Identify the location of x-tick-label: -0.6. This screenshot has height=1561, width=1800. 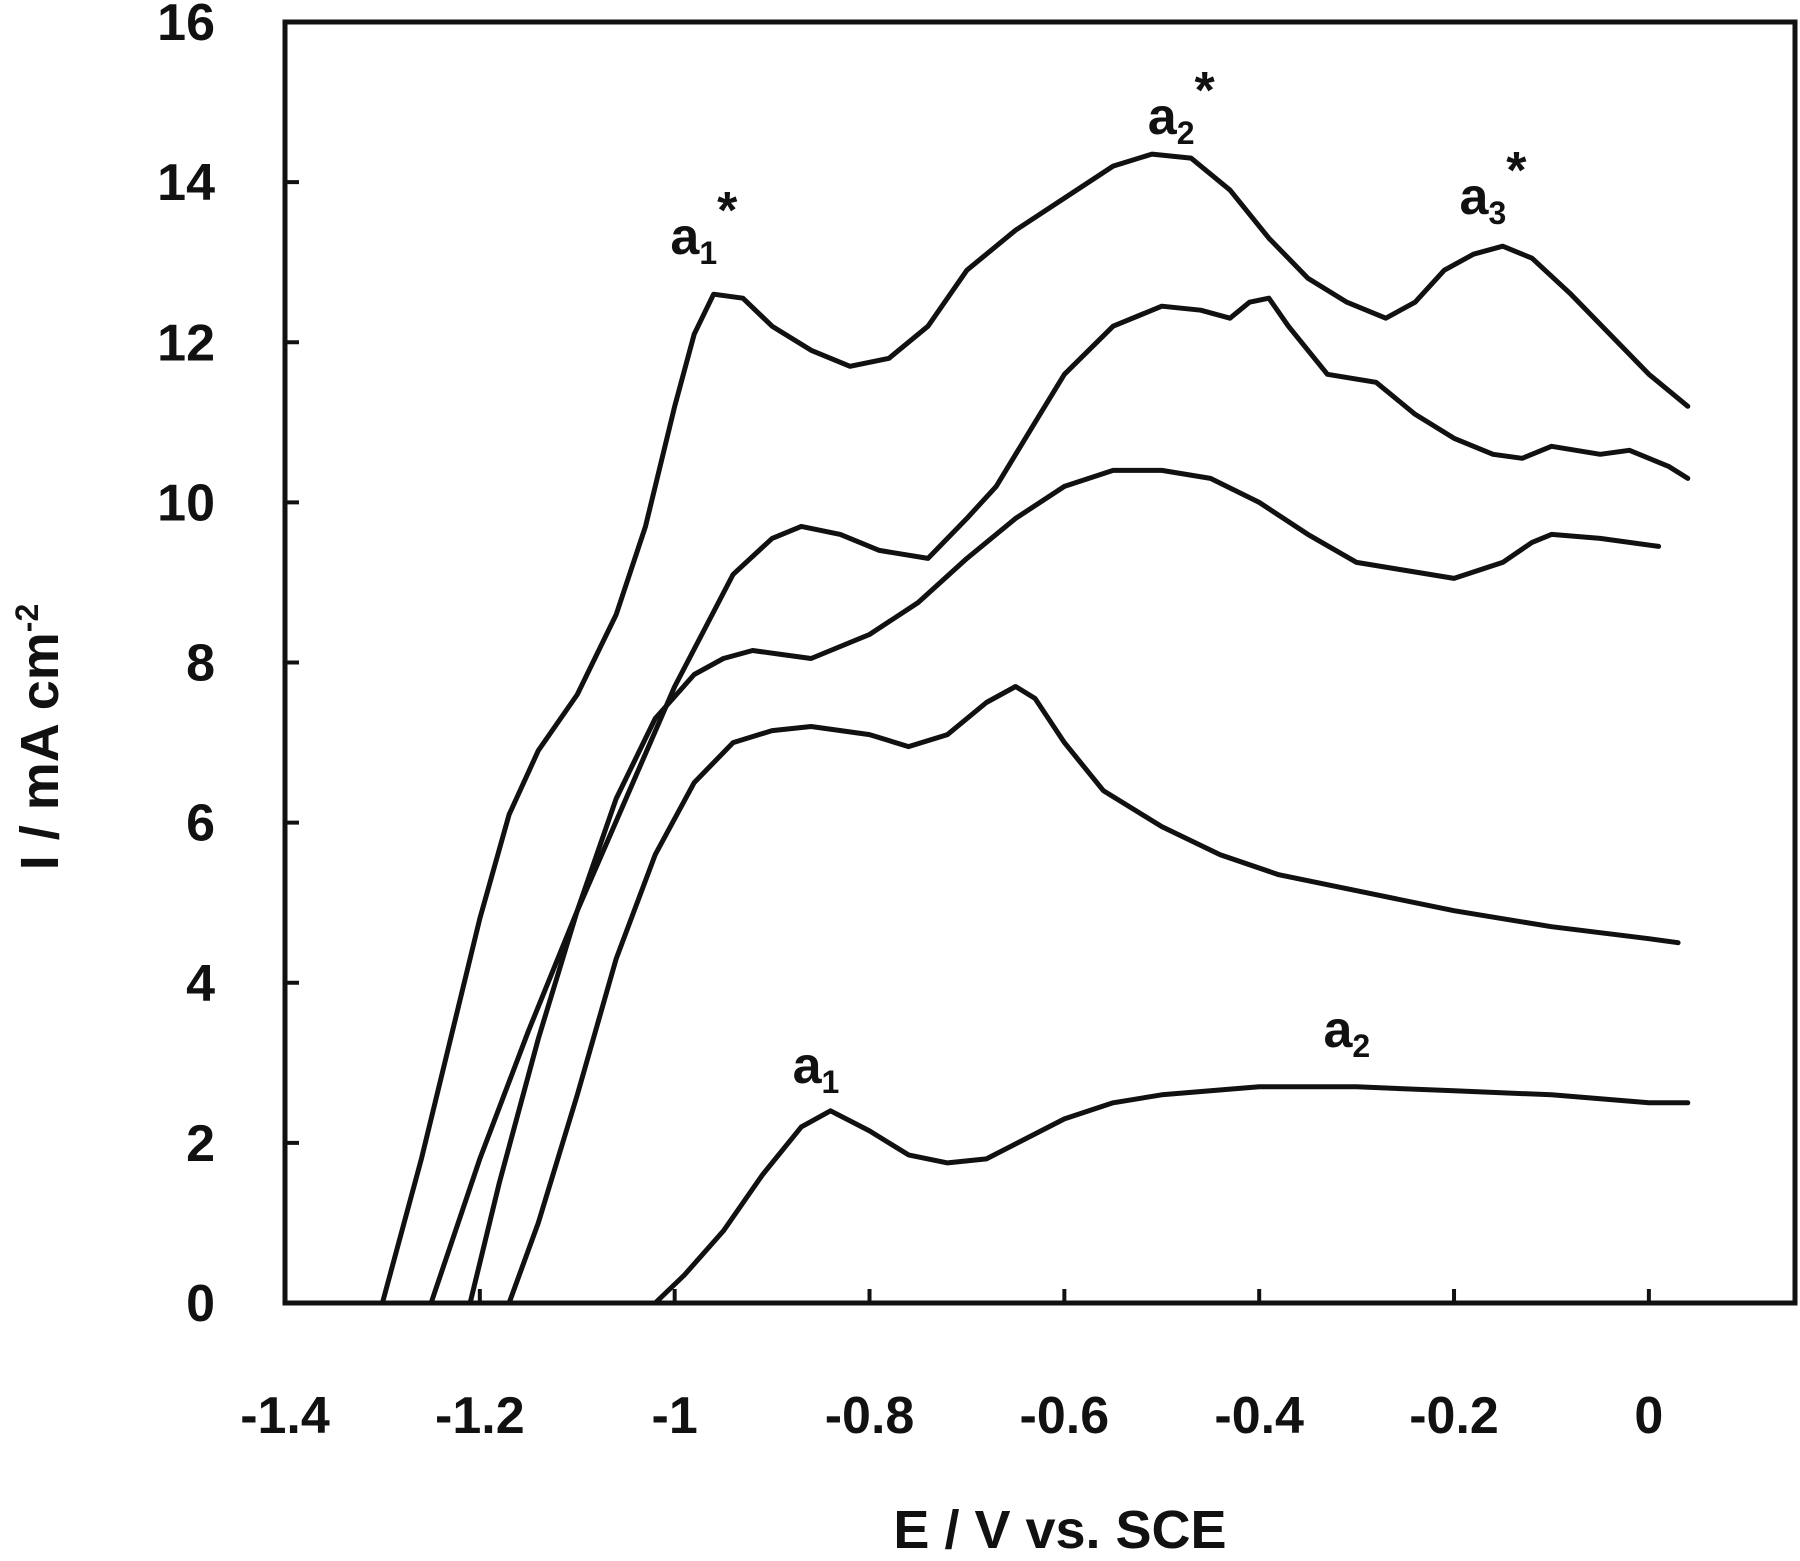
(1065, 1416).